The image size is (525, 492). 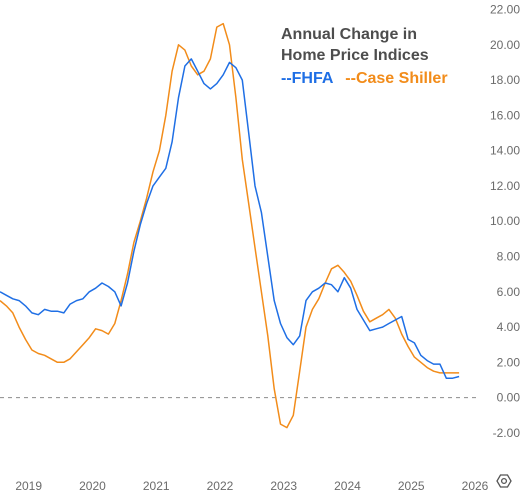 I want to click on x-tick-label: 2020, so click(x=92, y=485).